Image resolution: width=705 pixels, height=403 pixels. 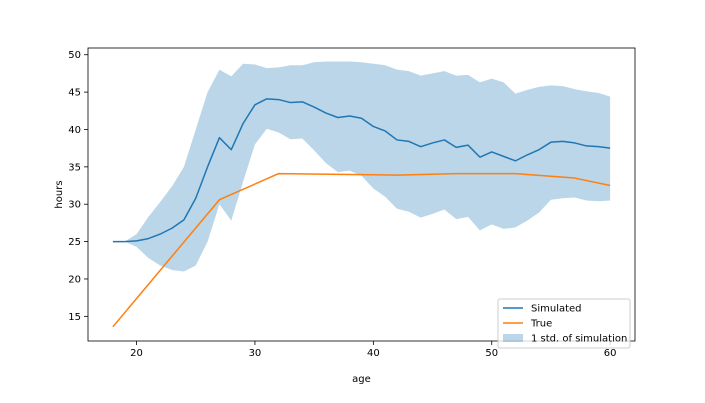 I want to click on legend: Simulated True 1 std. of simulation, so click(x=564, y=323).